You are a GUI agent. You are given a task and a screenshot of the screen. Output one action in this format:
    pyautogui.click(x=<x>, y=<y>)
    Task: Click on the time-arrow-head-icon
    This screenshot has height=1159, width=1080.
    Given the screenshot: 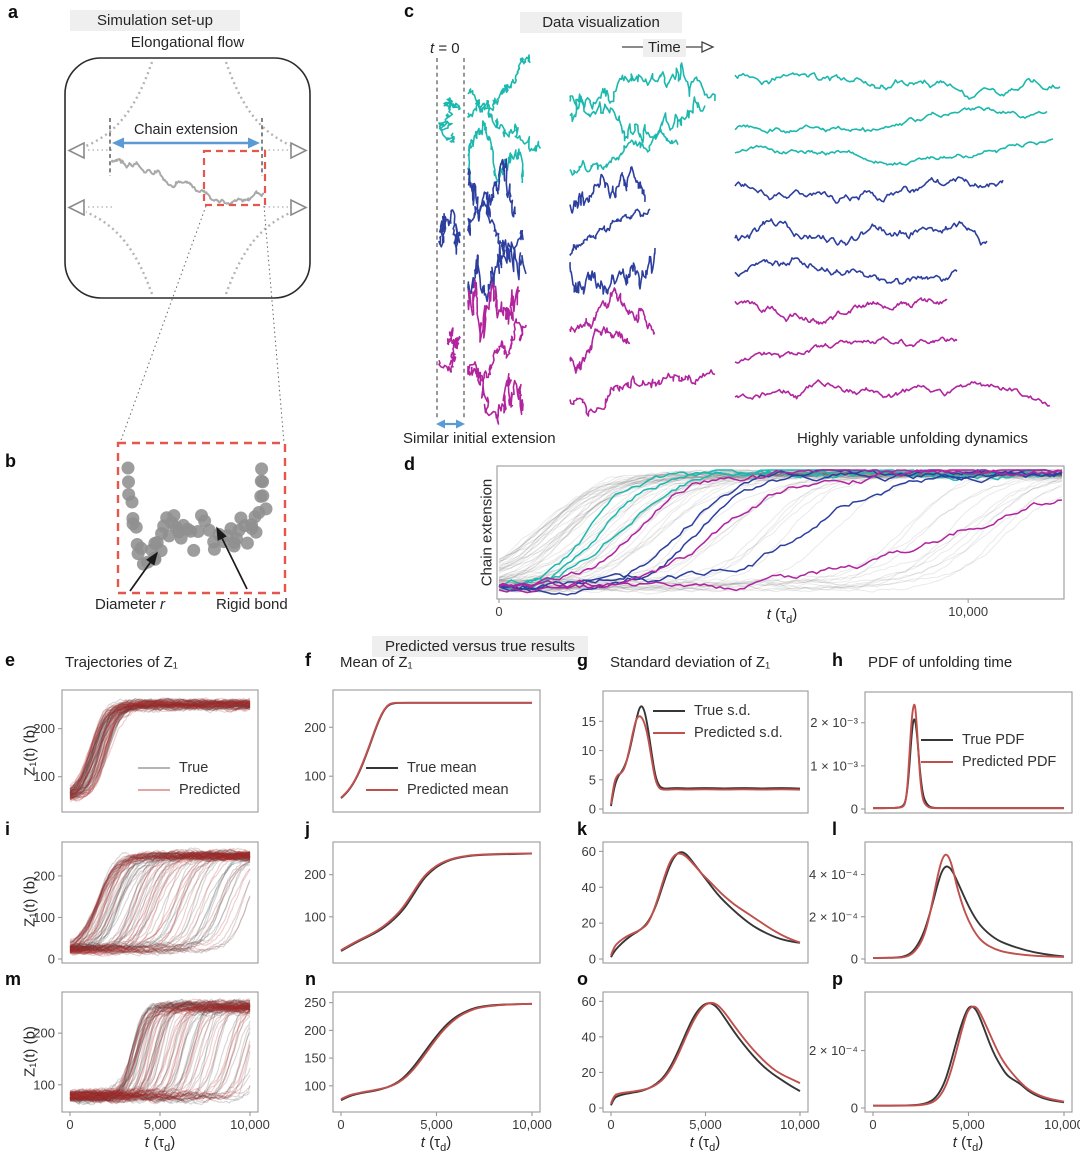 What is the action you would take?
    pyautogui.click(x=708, y=47)
    